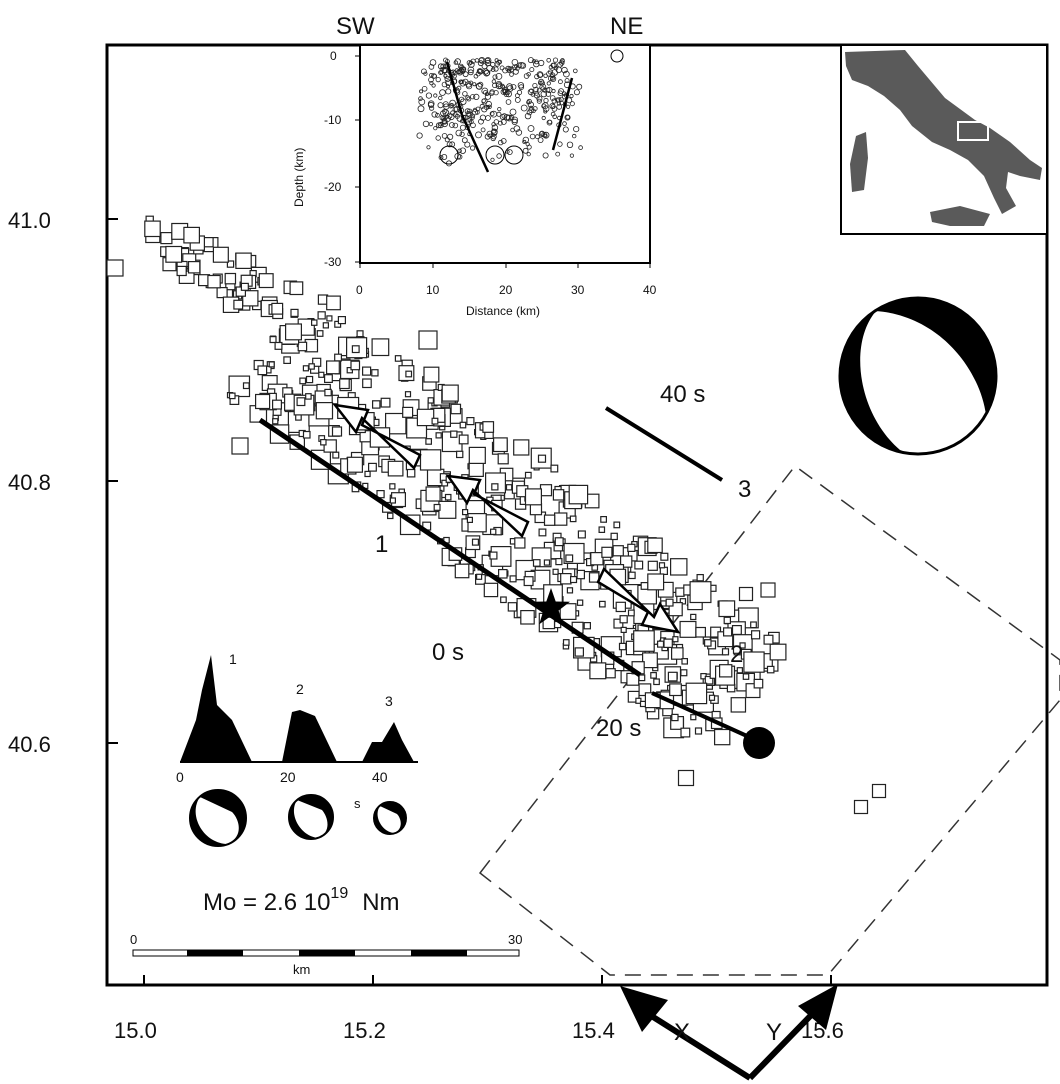  I want to click on moment-label: Mo = 2.6 1019 Nm, so click(301, 900).